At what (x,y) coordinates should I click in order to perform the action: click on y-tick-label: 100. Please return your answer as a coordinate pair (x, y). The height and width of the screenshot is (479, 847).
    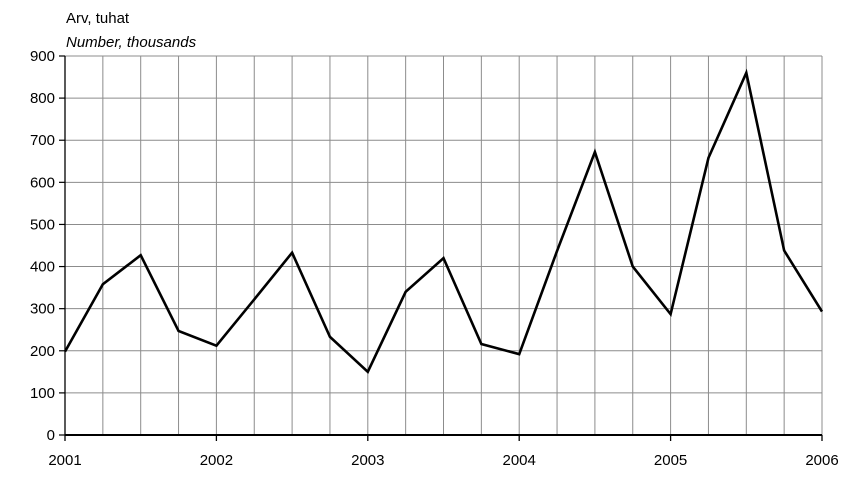
    Looking at the image, I should click on (42, 393).